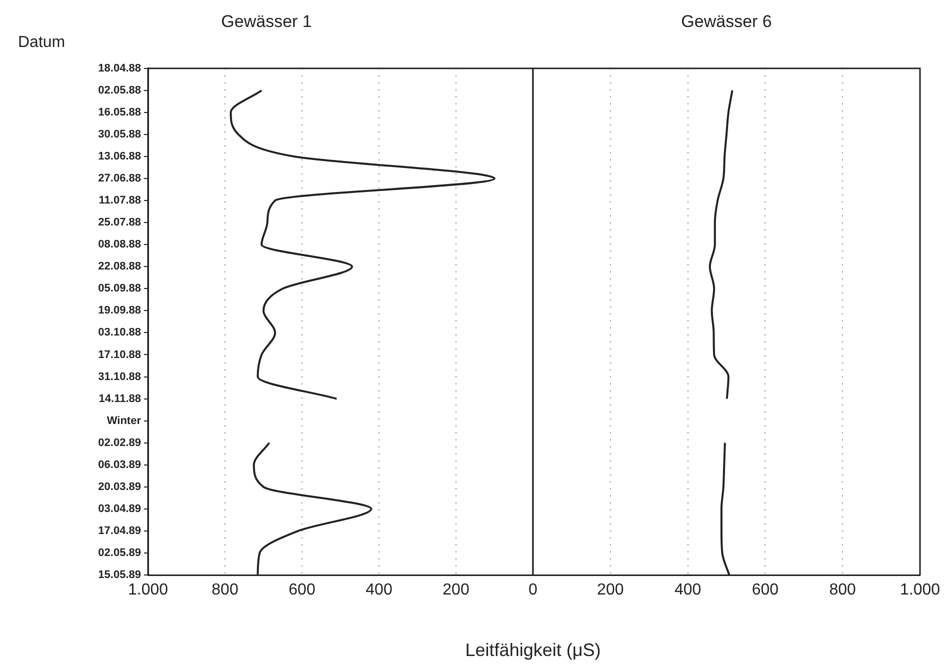  Describe the element at coordinates (266, 21) in the screenshot. I see `chart-title: Gewässer 1` at that location.